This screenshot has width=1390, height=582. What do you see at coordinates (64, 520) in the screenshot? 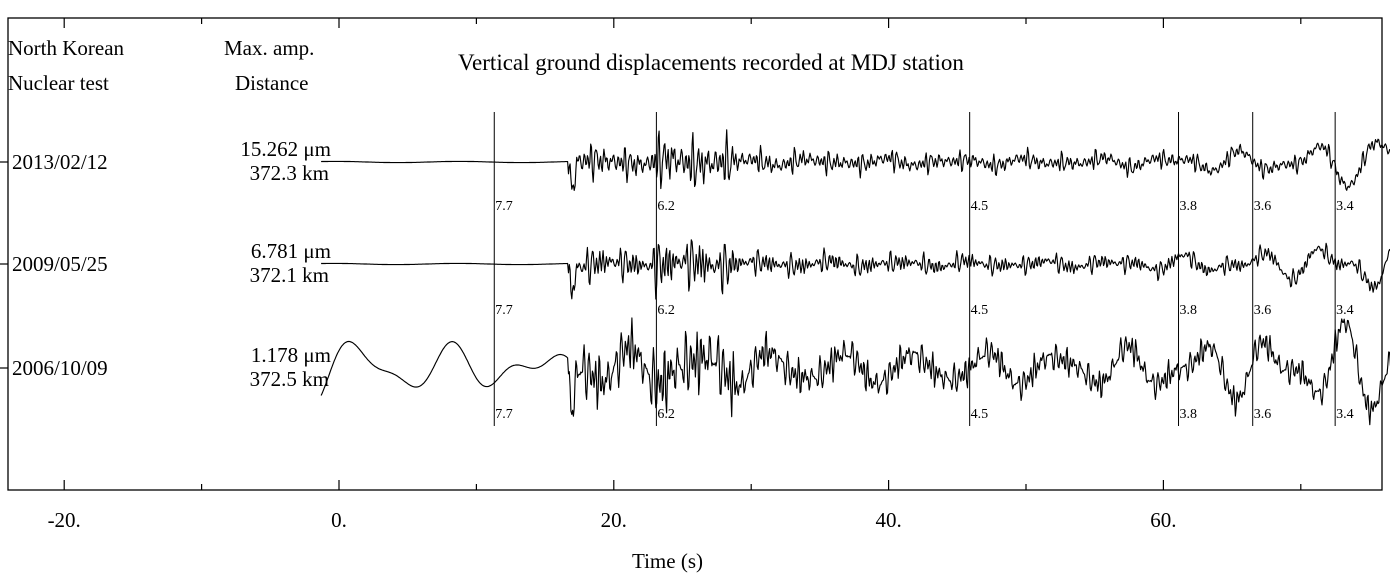
I see `x-tick-label: -20.` at bounding box center [64, 520].